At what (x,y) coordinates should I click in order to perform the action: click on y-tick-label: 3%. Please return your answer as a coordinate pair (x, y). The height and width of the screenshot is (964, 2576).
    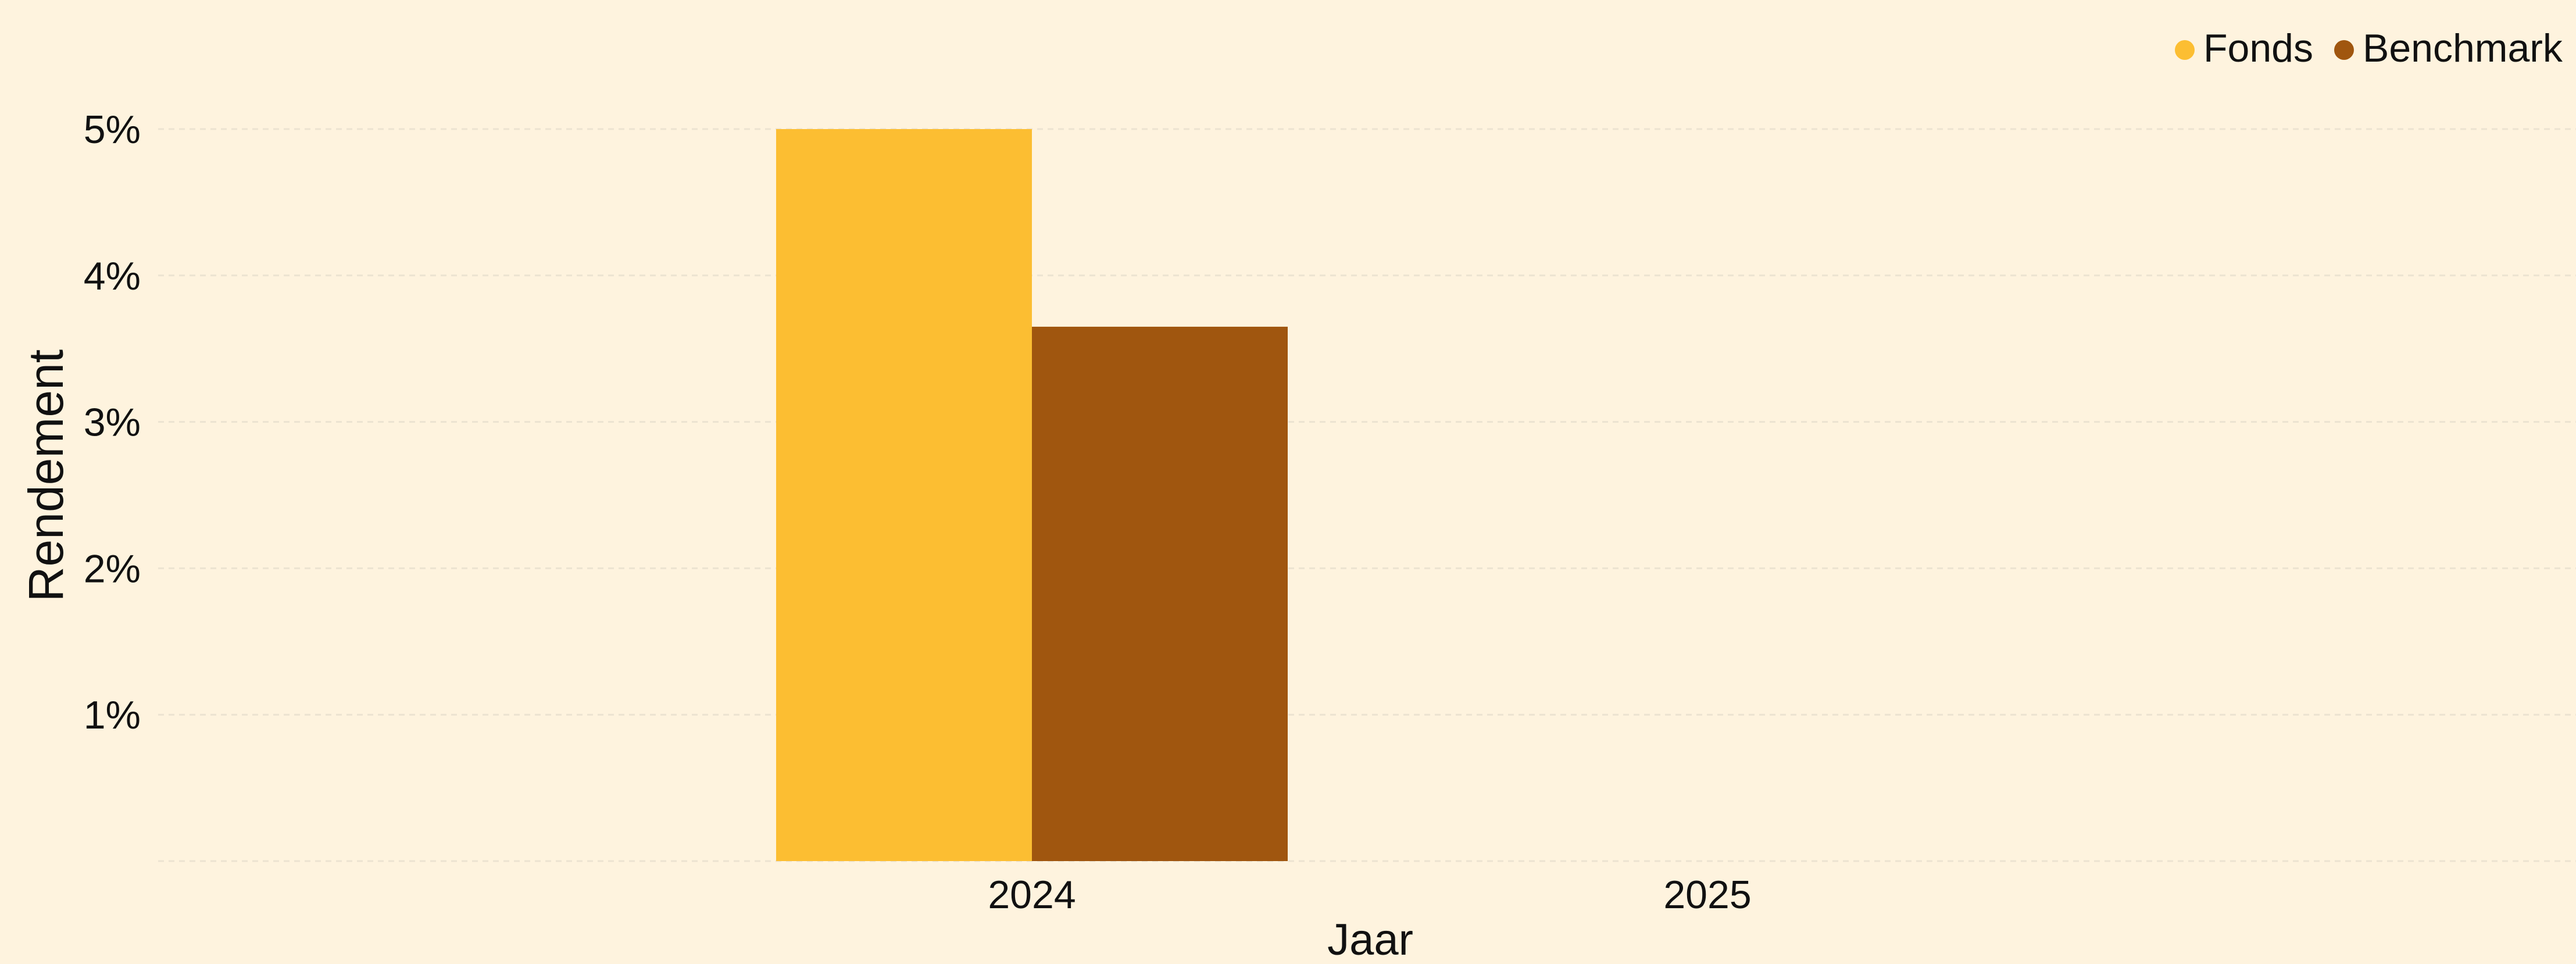
    Looking at the image, I should click on (112, 423).